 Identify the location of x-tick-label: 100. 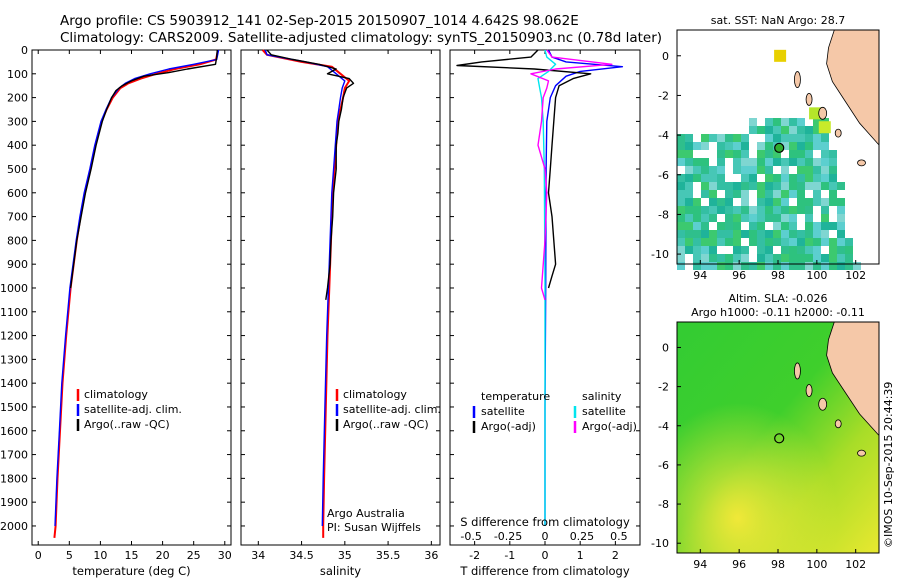
(816, 564).